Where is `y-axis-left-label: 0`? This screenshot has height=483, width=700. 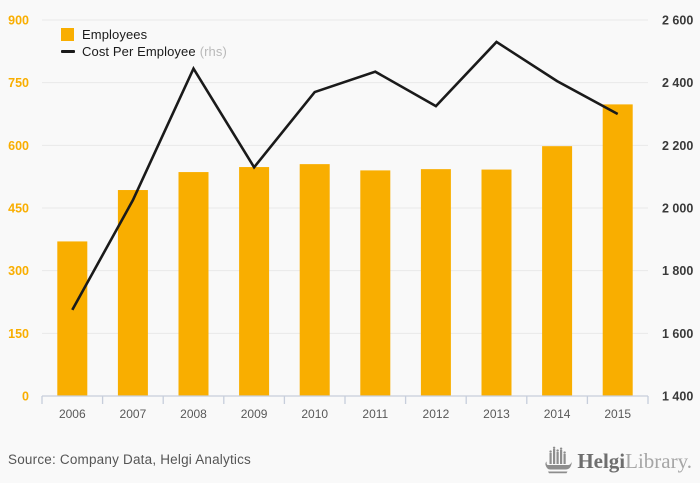 y-axis-left-label: 0 is located at coordinates (25, 397).